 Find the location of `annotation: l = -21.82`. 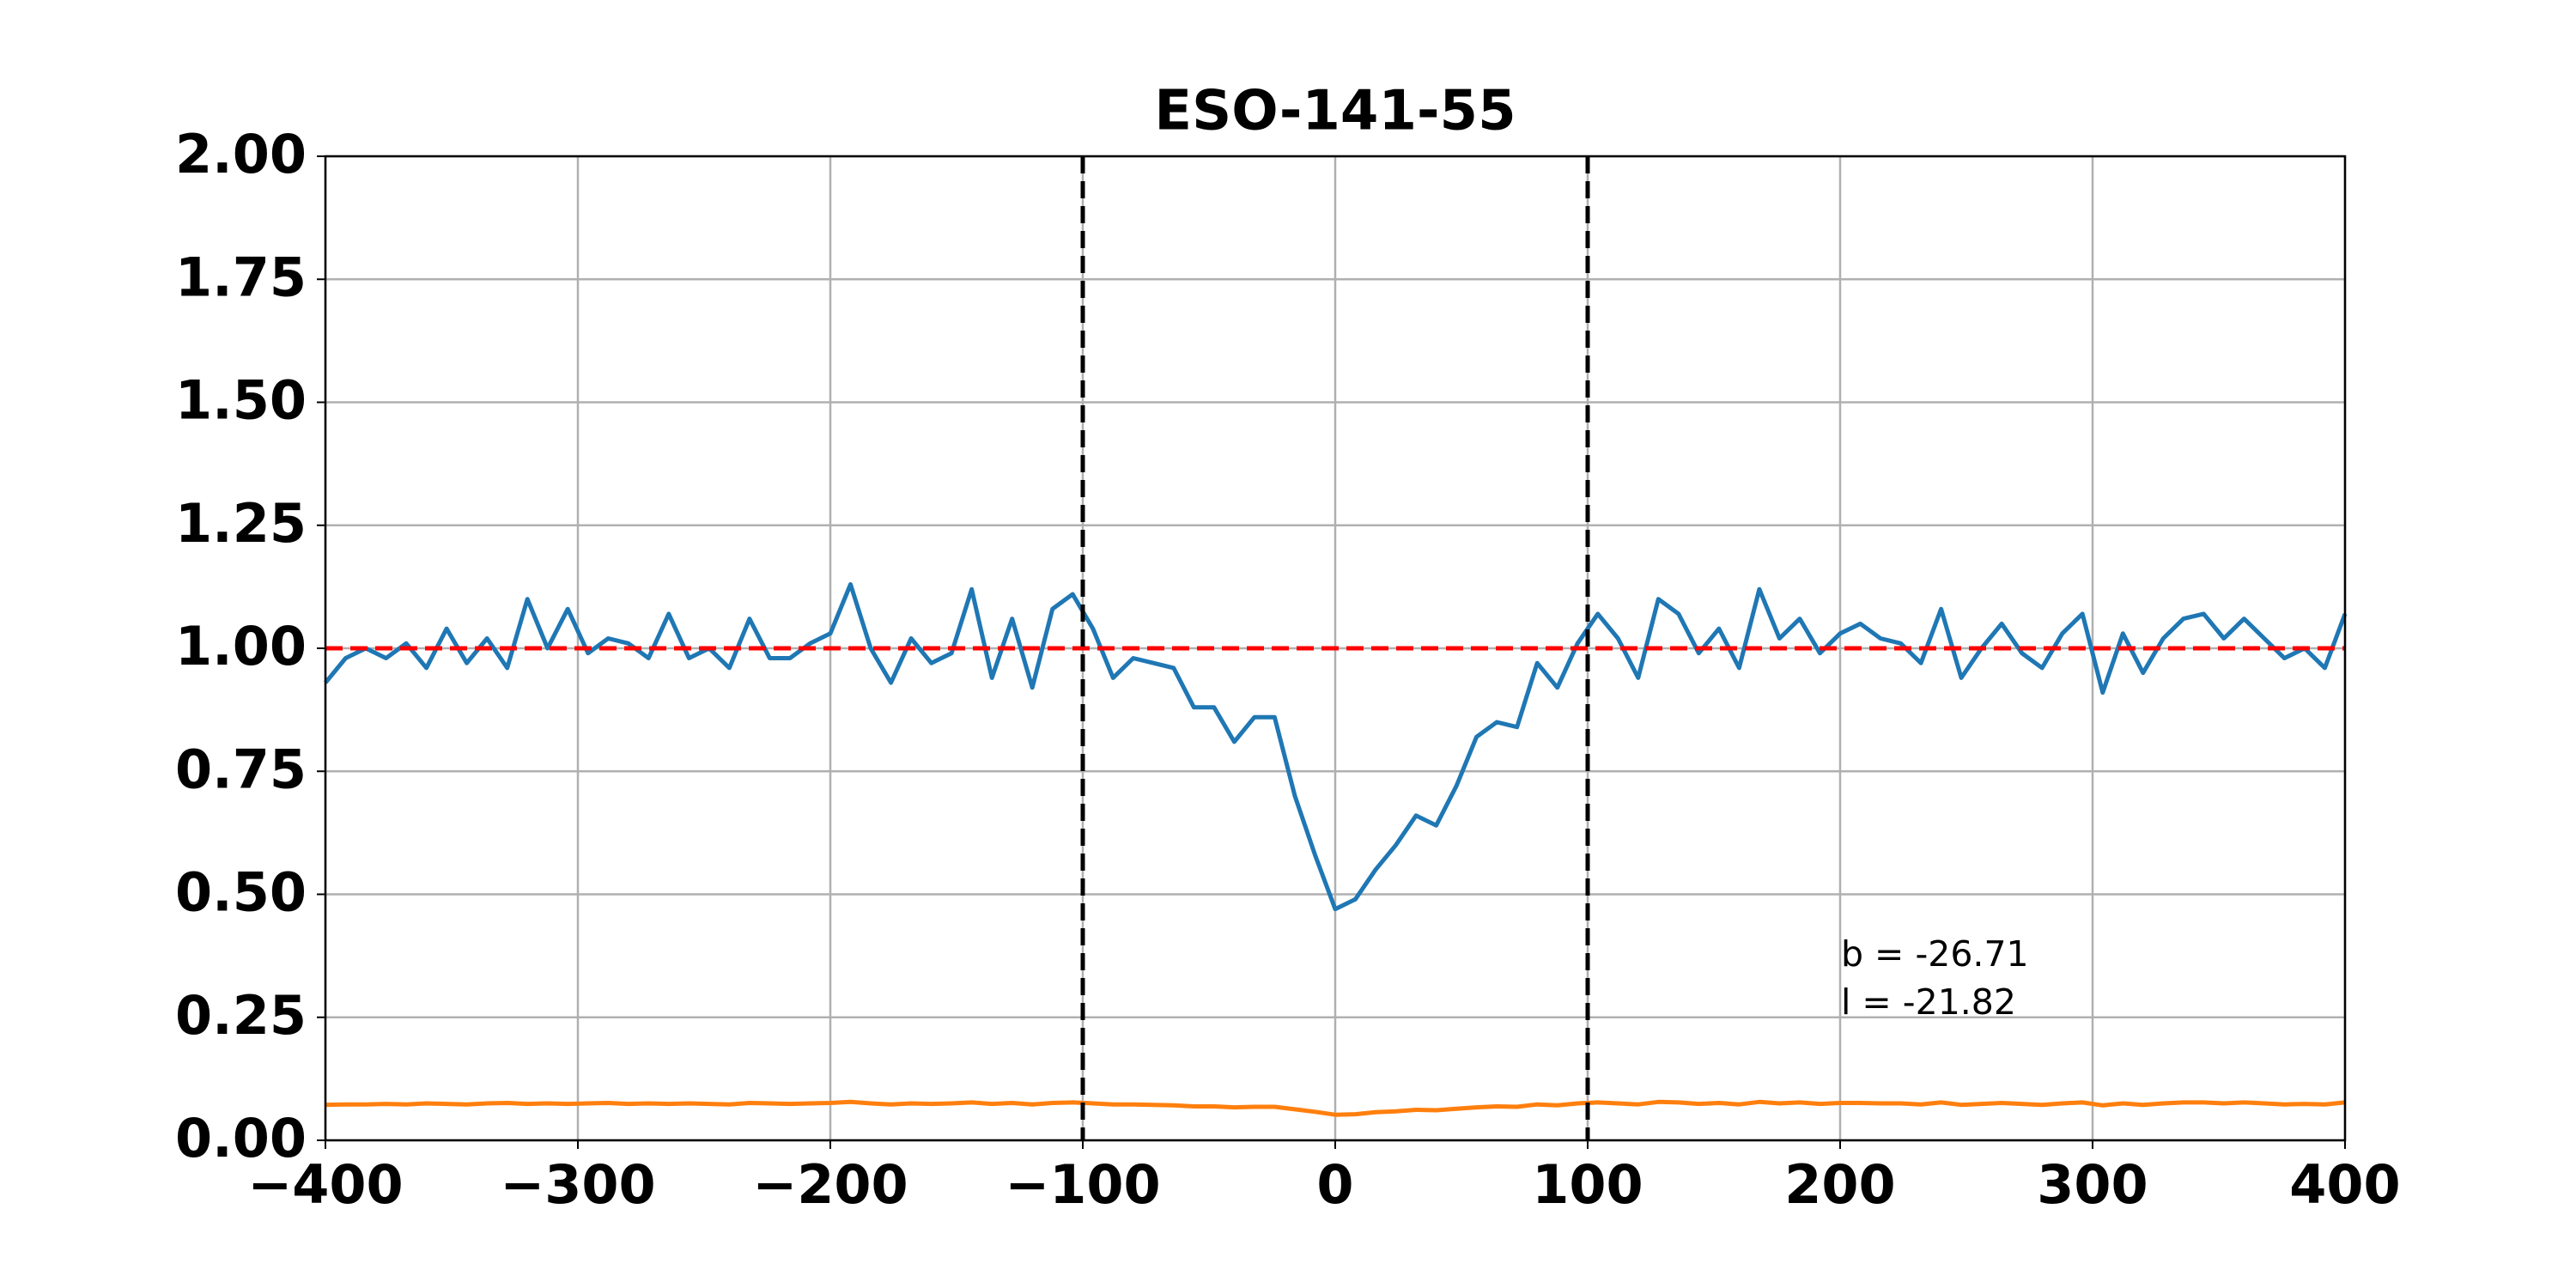

annotation: l = -21.82 is located at coordinates (1929, 1002).